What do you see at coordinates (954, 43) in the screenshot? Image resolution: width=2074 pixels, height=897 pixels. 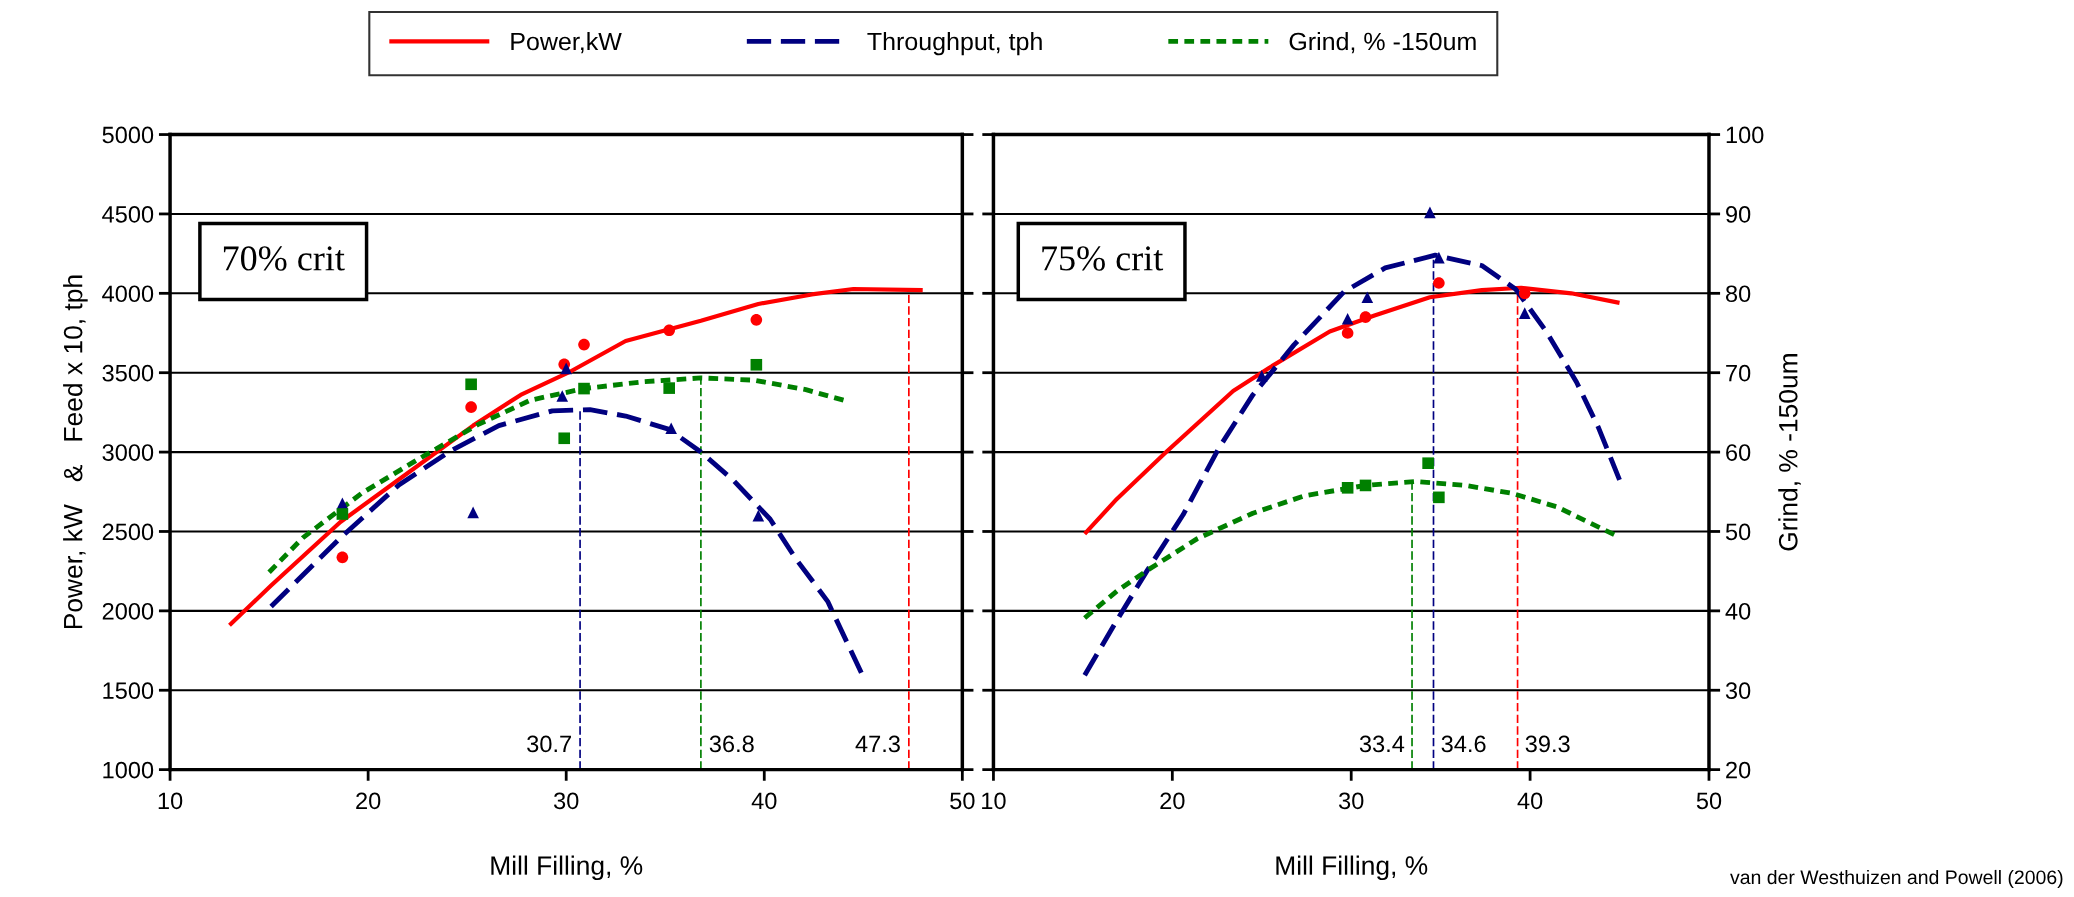 I see `legend-label: Throughput, tph` at bounding box center [954, 43].